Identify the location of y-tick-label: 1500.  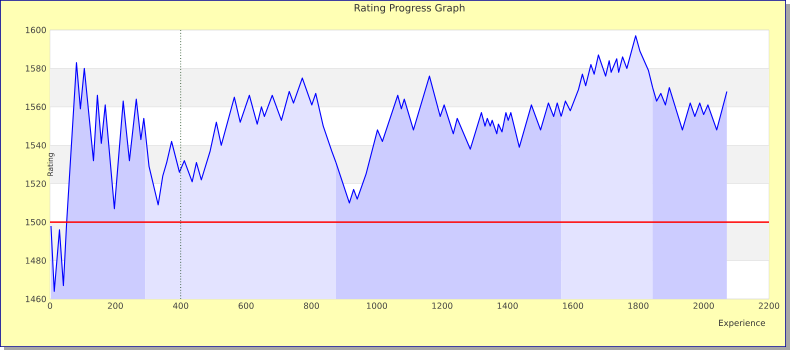
(36, 222).